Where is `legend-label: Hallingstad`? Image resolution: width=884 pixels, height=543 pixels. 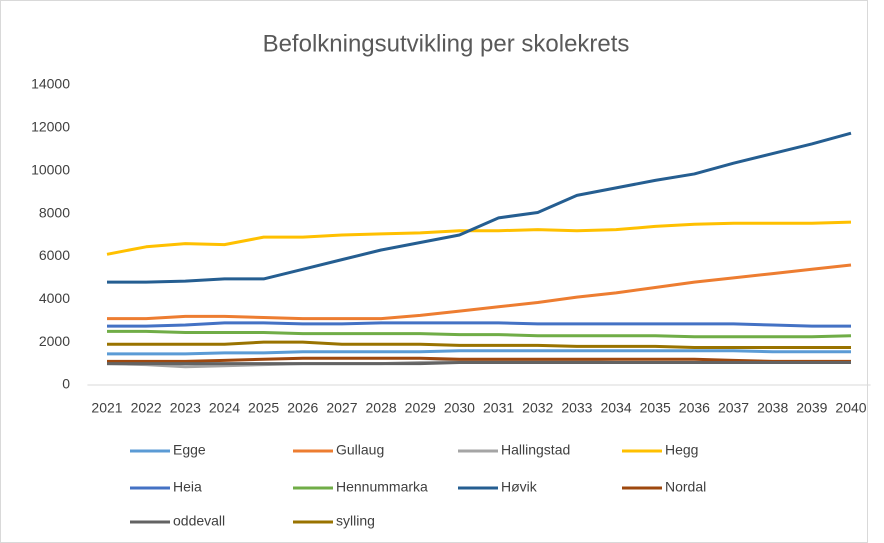 legend-label: Hallingstad is located at coordinates (535, 450).